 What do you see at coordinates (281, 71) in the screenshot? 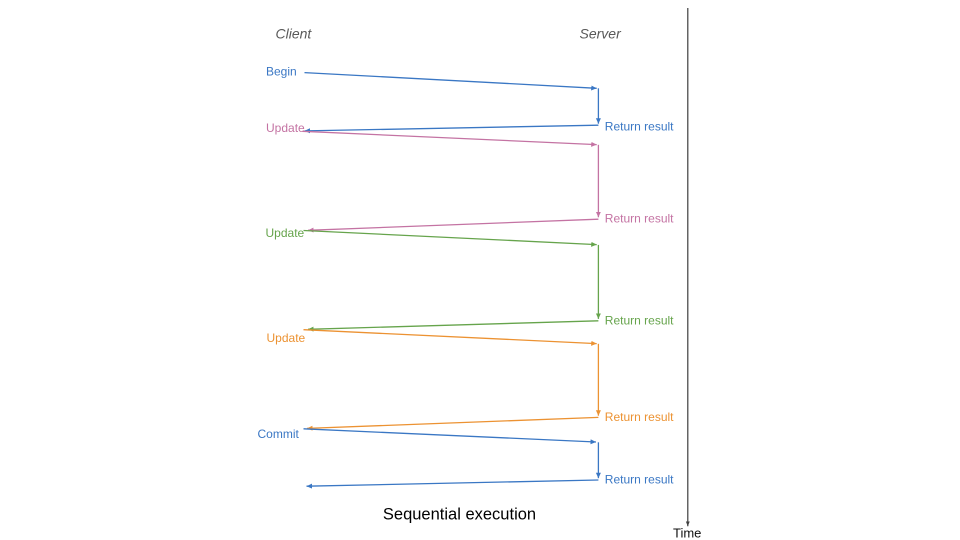
I see `svg-text: Begin` at bounding box center [281, 71].